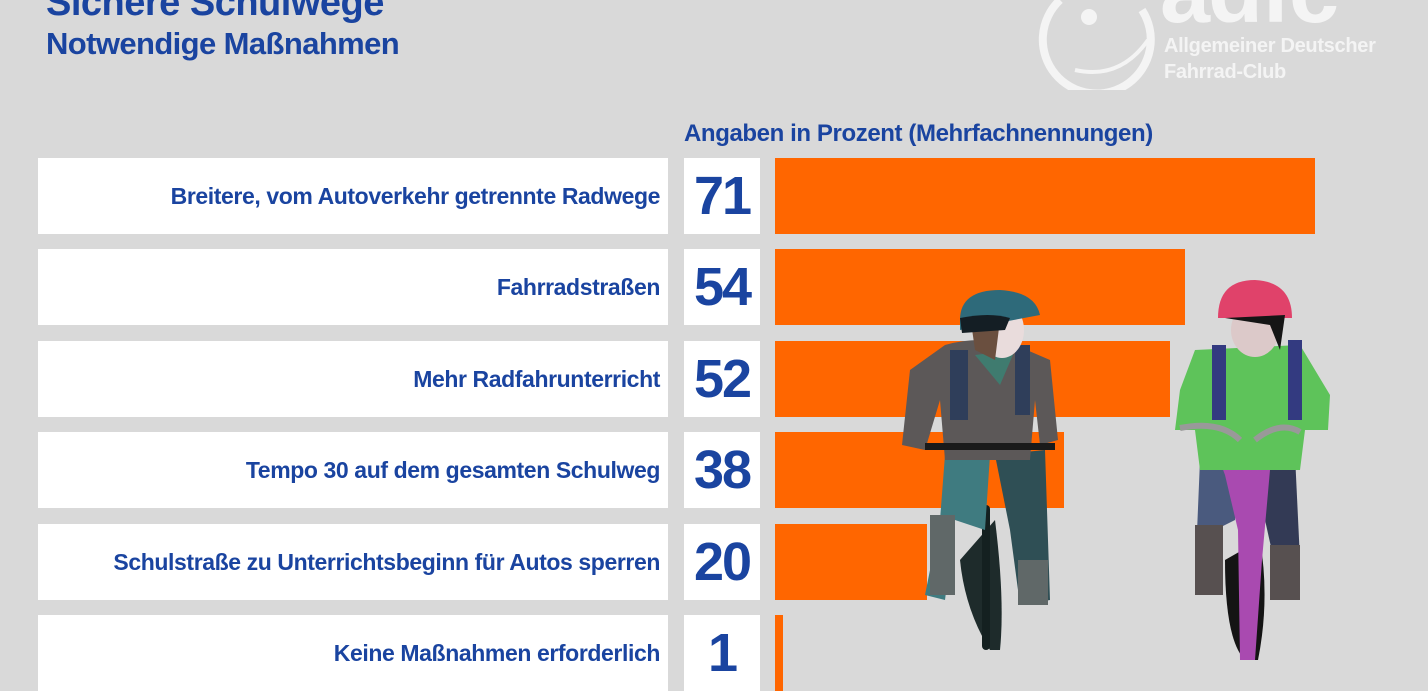 The image size is (1428, 691). What do you see at coordinates (353, 287) in the screenshot?
I see `category-label-box: Fahrradstraßen` at bounding box center [353, 287].